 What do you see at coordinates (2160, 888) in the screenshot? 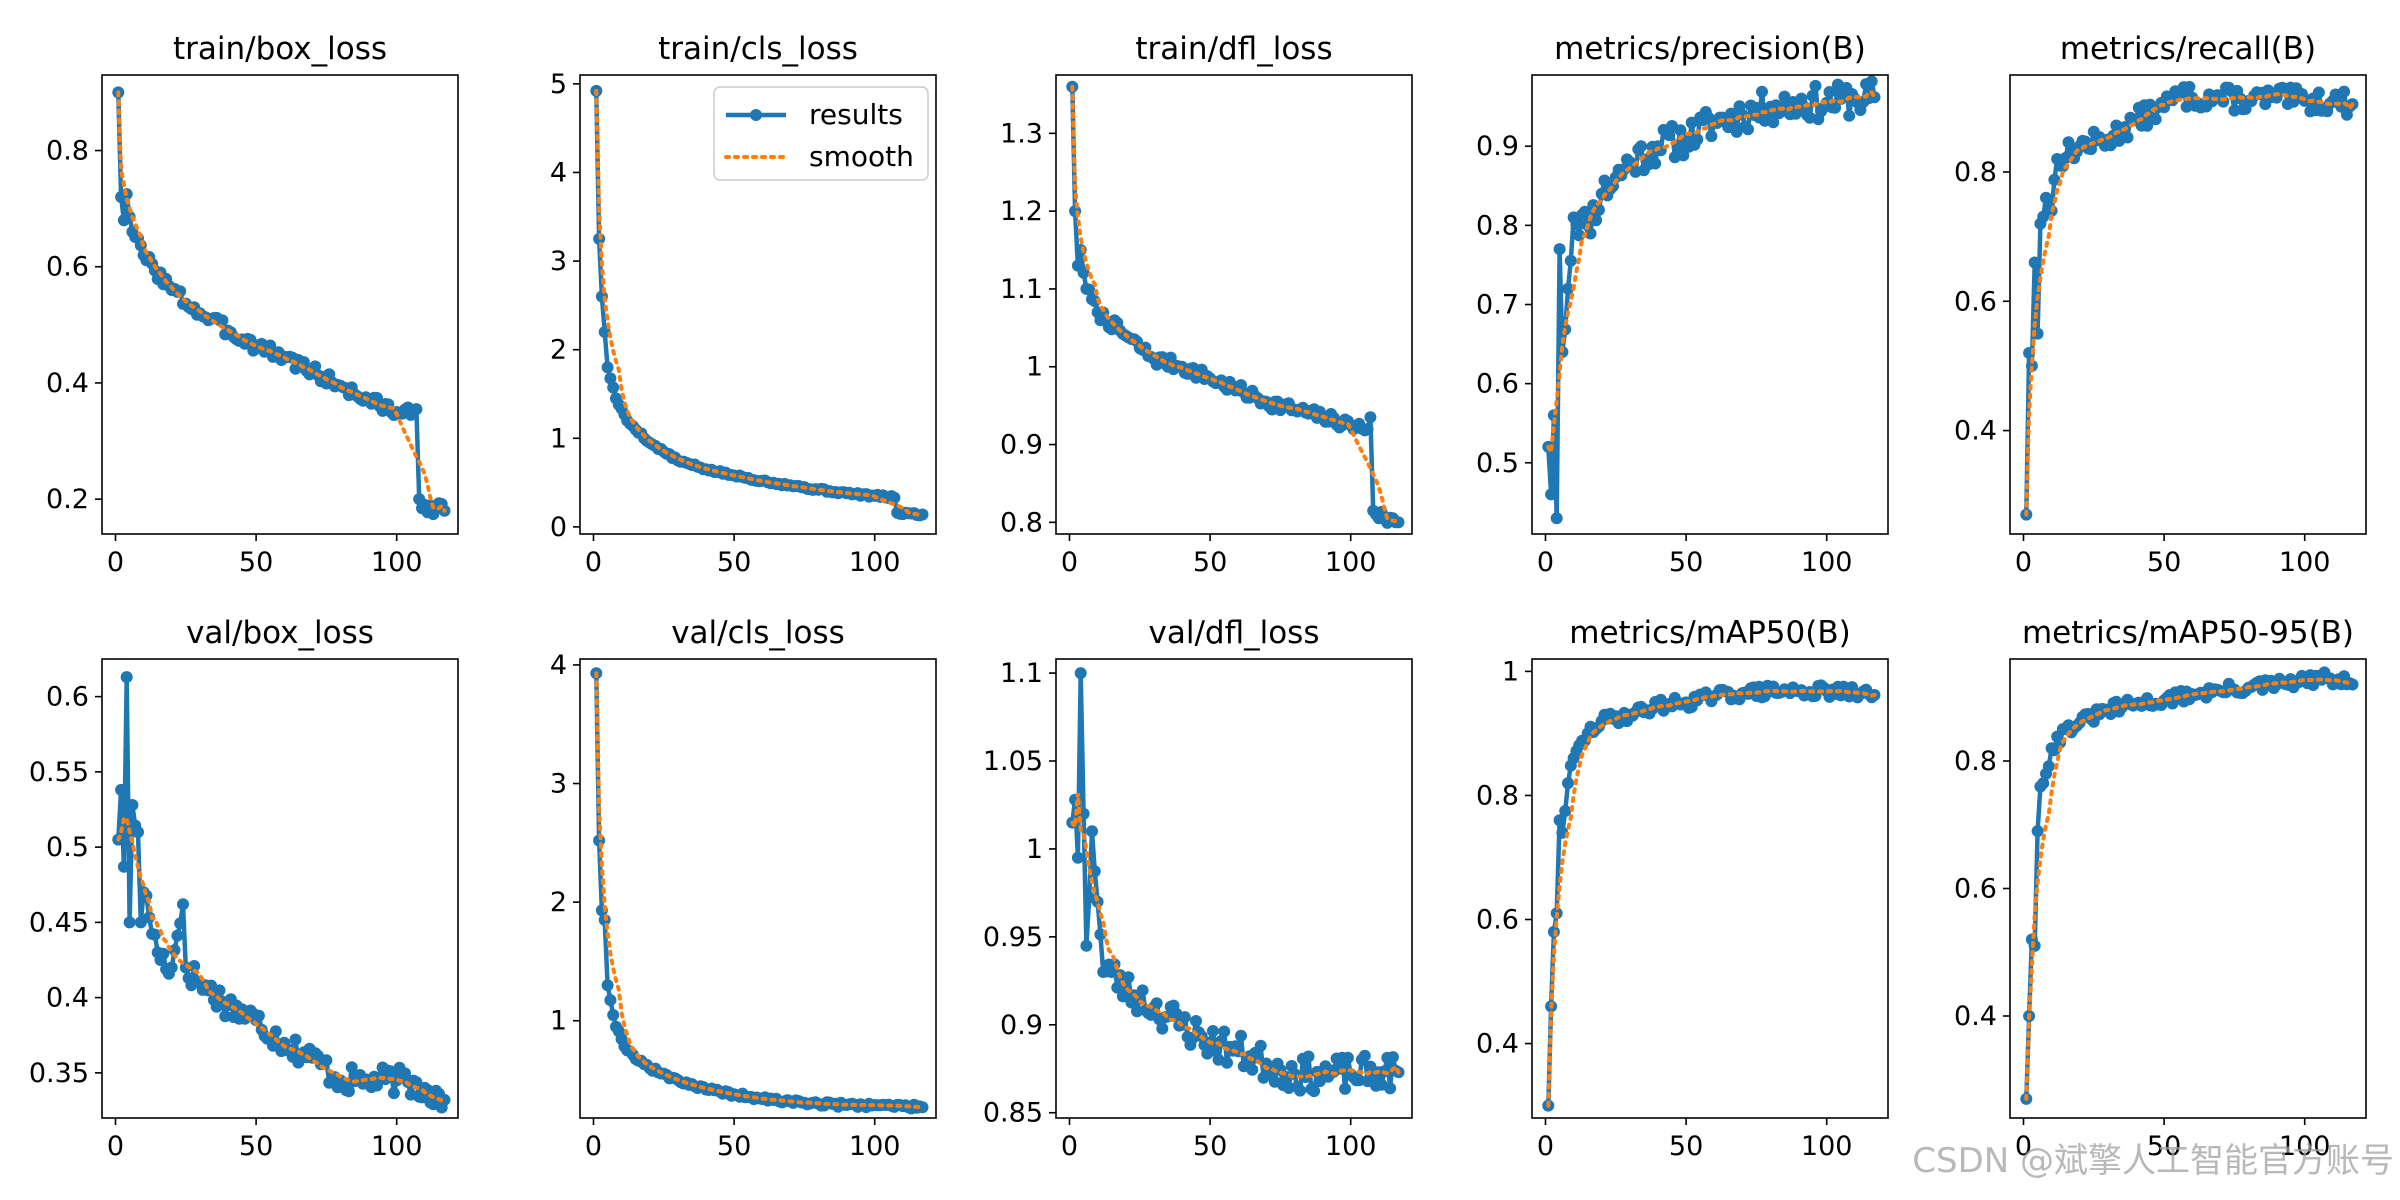
I see `subplot: metrics/mAP50-95(B) 0 50 100 0.4 0.6 0.8` at bounding box center [2160, 888].